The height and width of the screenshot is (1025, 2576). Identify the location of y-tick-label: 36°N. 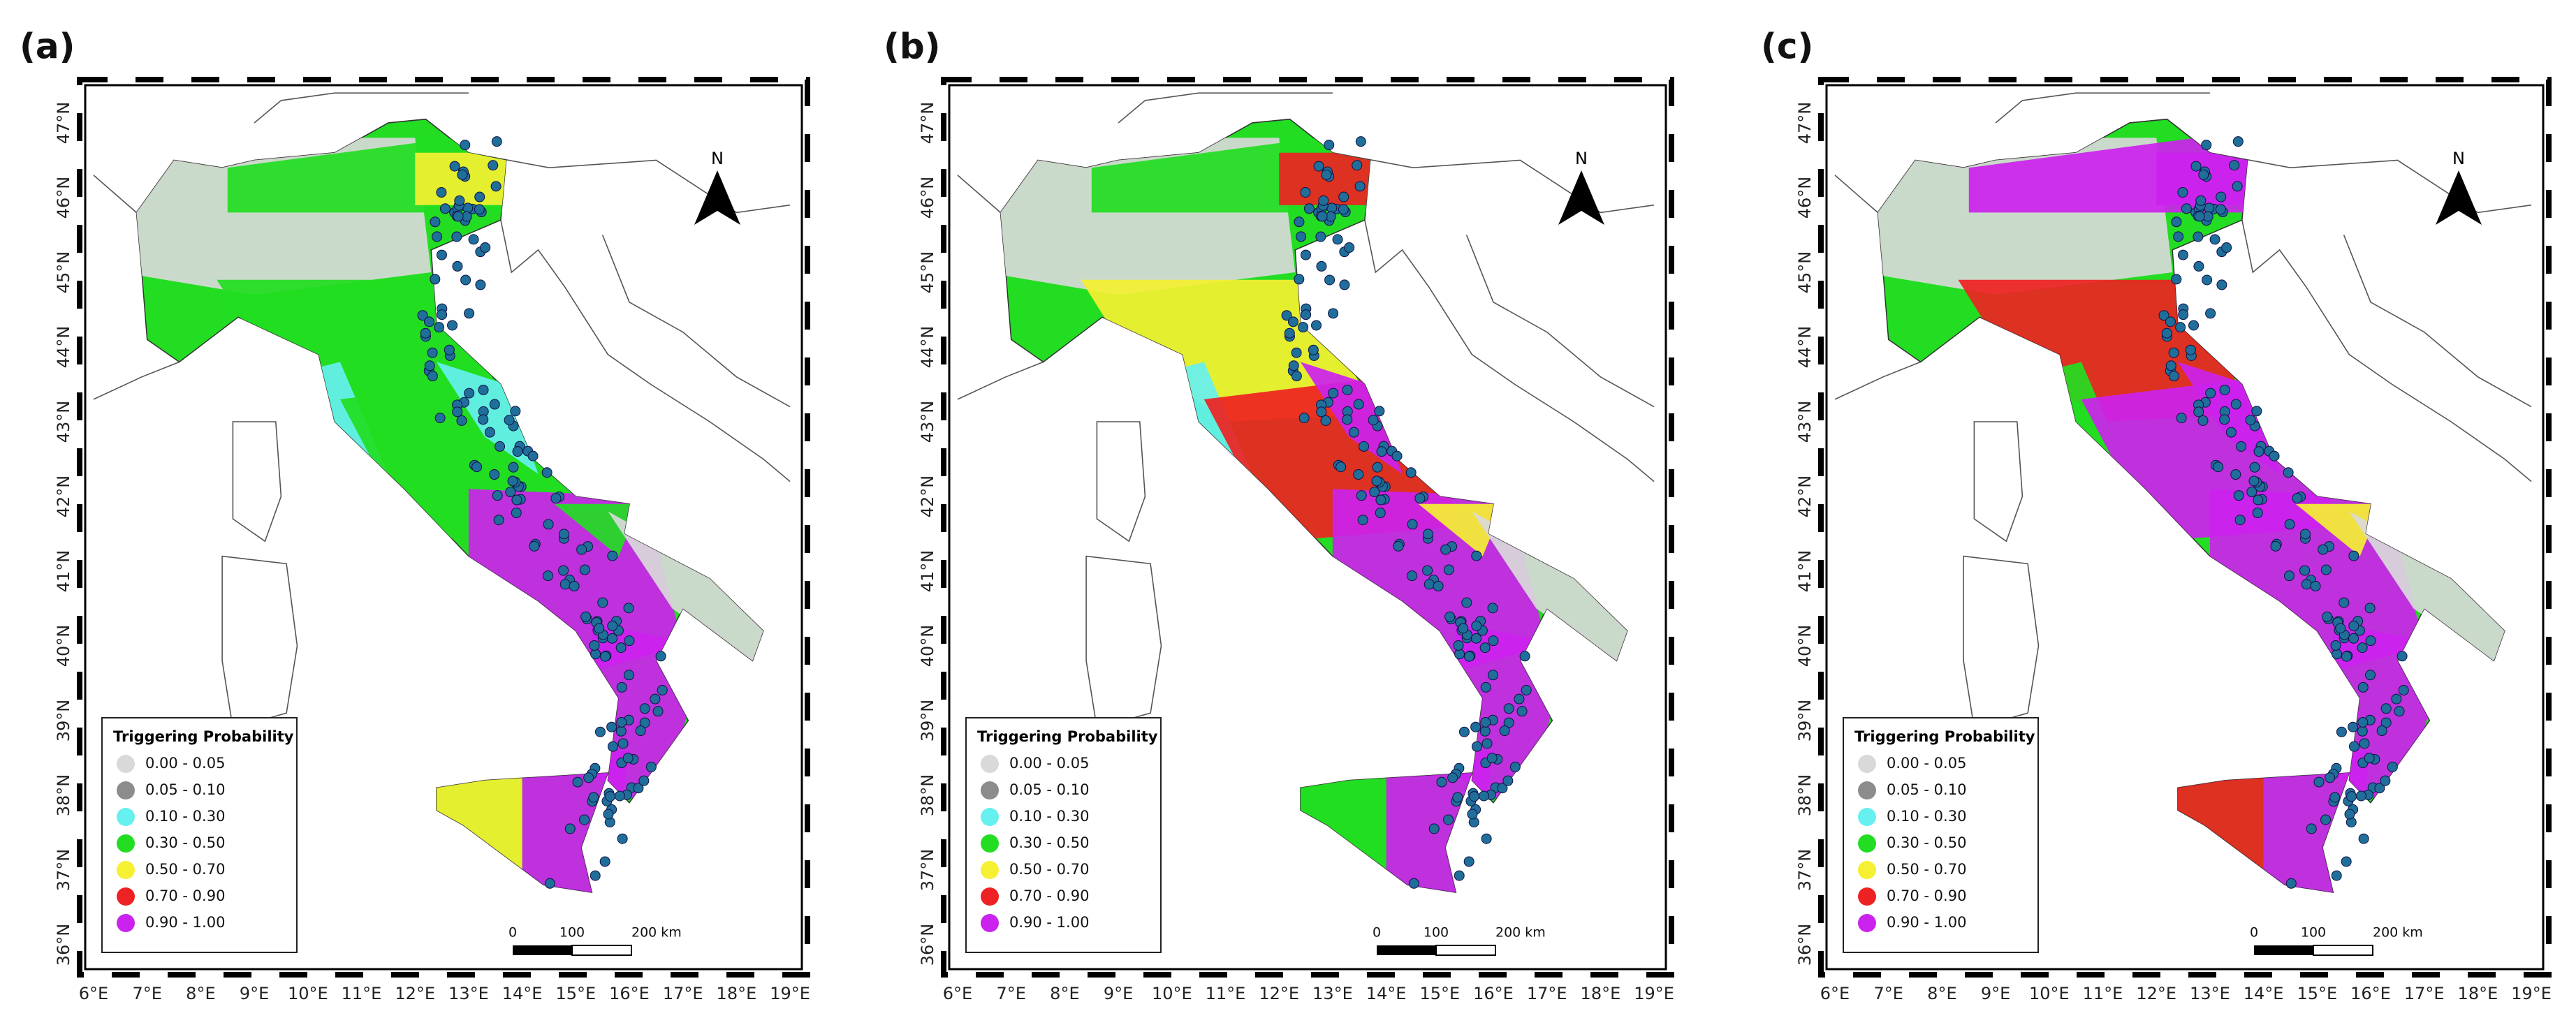
(1805, 945).